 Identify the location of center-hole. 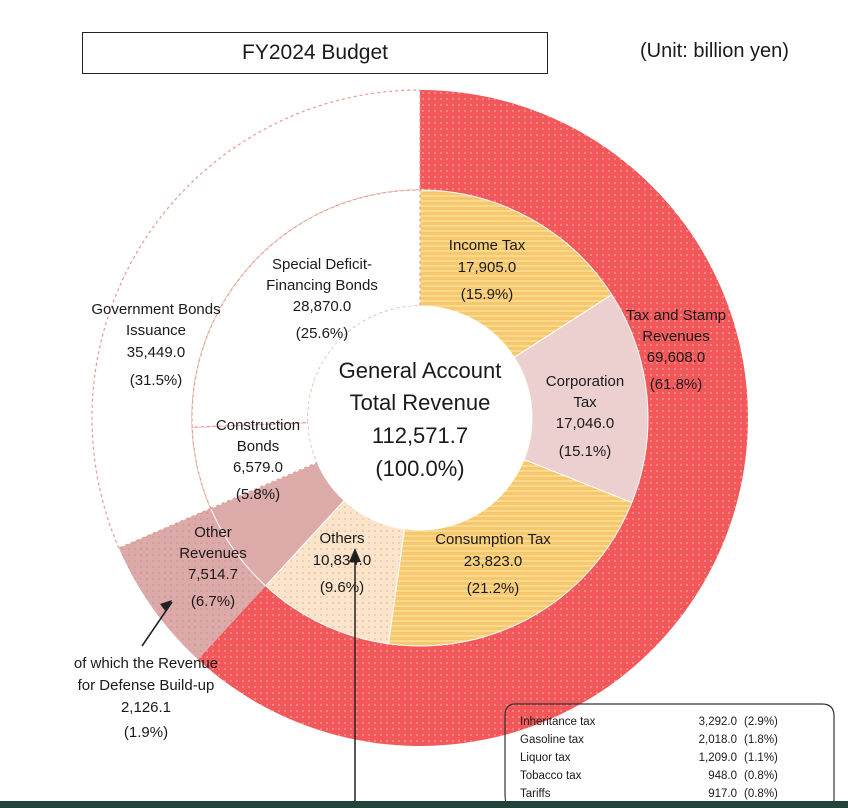
(420, 418).